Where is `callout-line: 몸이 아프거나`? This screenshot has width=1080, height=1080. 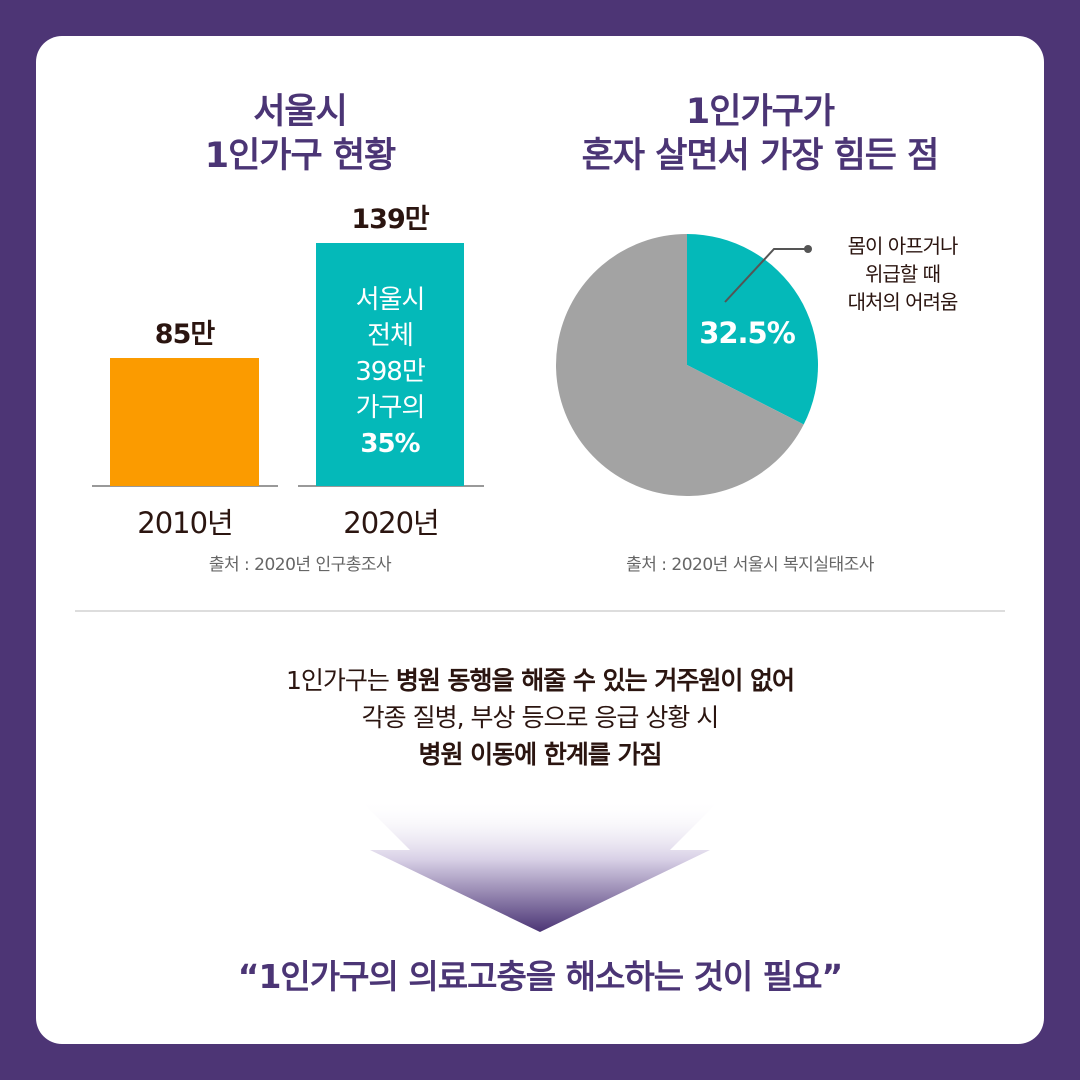 callout-line: 몸이 아프거나 is located at coordinates (903, 246).